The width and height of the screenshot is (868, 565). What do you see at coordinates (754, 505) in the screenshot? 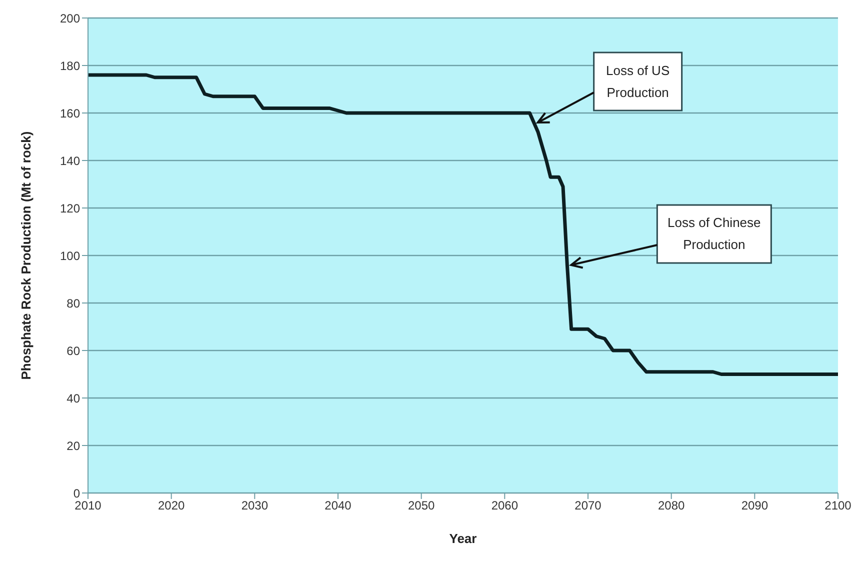
I see `x-tick-label: 2090` at bounding box center [754, 505].